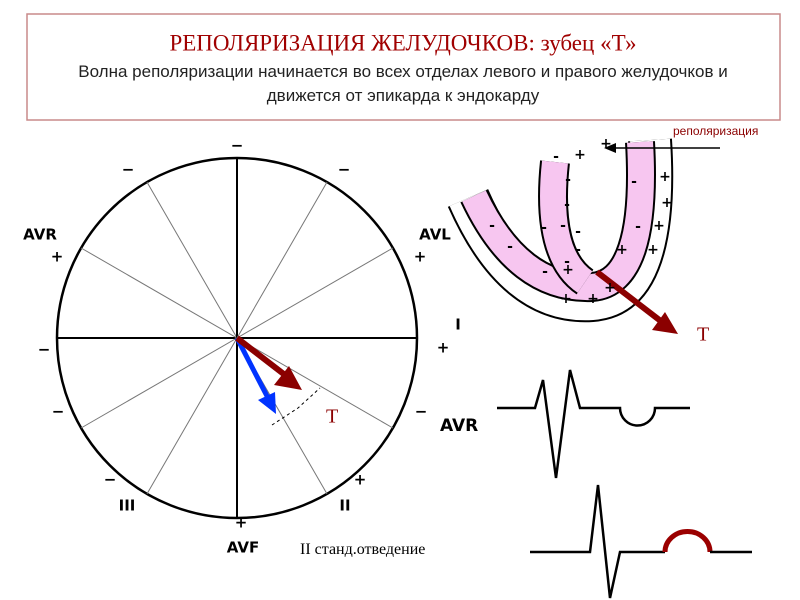  What do you see at coordinates (597, 541) in the screenshot?
I see `ecg-ii` at bounding box center [597, 541].